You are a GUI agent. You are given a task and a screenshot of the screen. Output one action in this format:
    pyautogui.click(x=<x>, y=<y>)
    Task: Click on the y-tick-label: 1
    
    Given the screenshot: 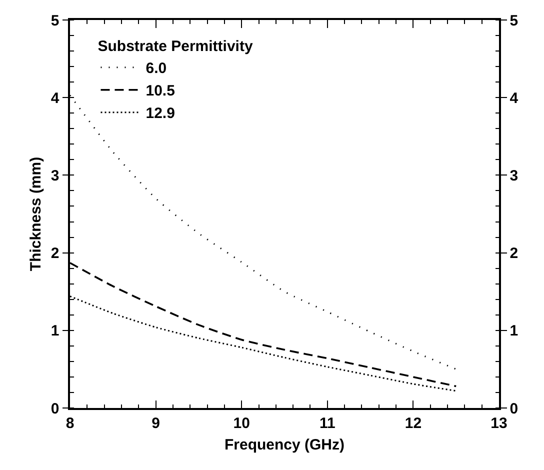 What is the action you would take?
    pyautogui.click(x=55, y=331)
    